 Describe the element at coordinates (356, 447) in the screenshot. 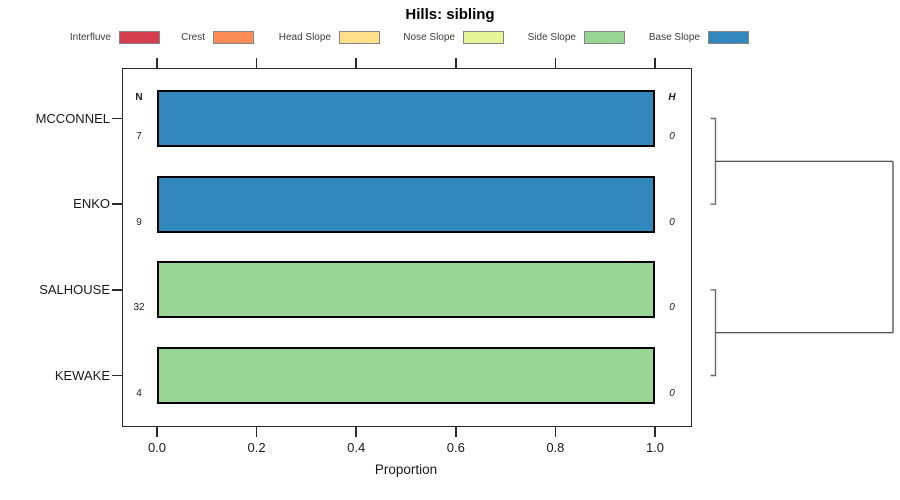

I see `x-tick-label: 0.4` at that location.